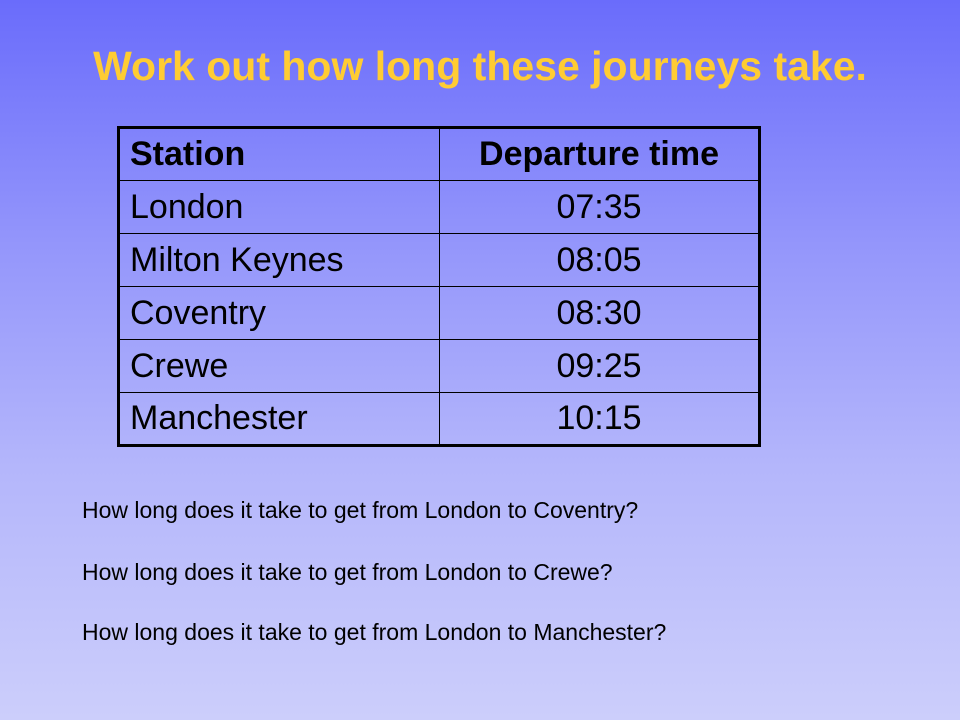 The height and width of the screenshot is (720, 960). Describe the element at coordinates (599, 313) in the screenshot. I see `departure-time-cell: 08:30` at that location.